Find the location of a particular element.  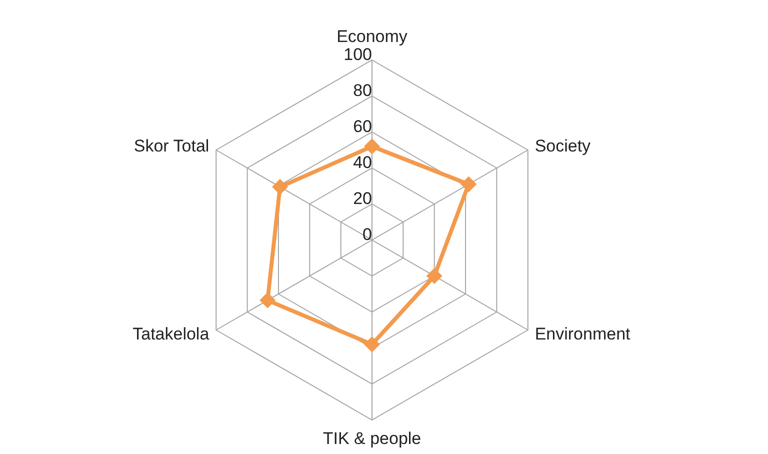

spoke-label: TIK & people is located at coordinates (372, 438).